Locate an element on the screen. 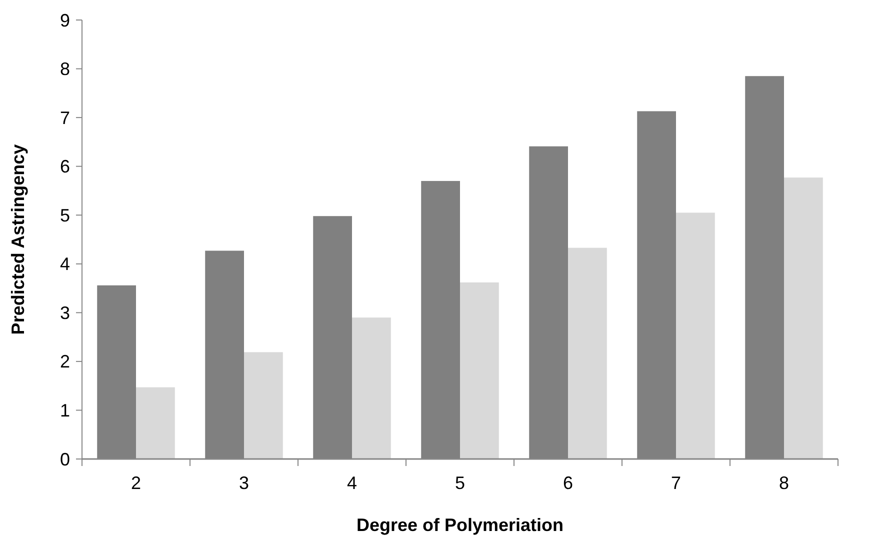  x-tick-label: 8 is located at coordinates (784, 483).